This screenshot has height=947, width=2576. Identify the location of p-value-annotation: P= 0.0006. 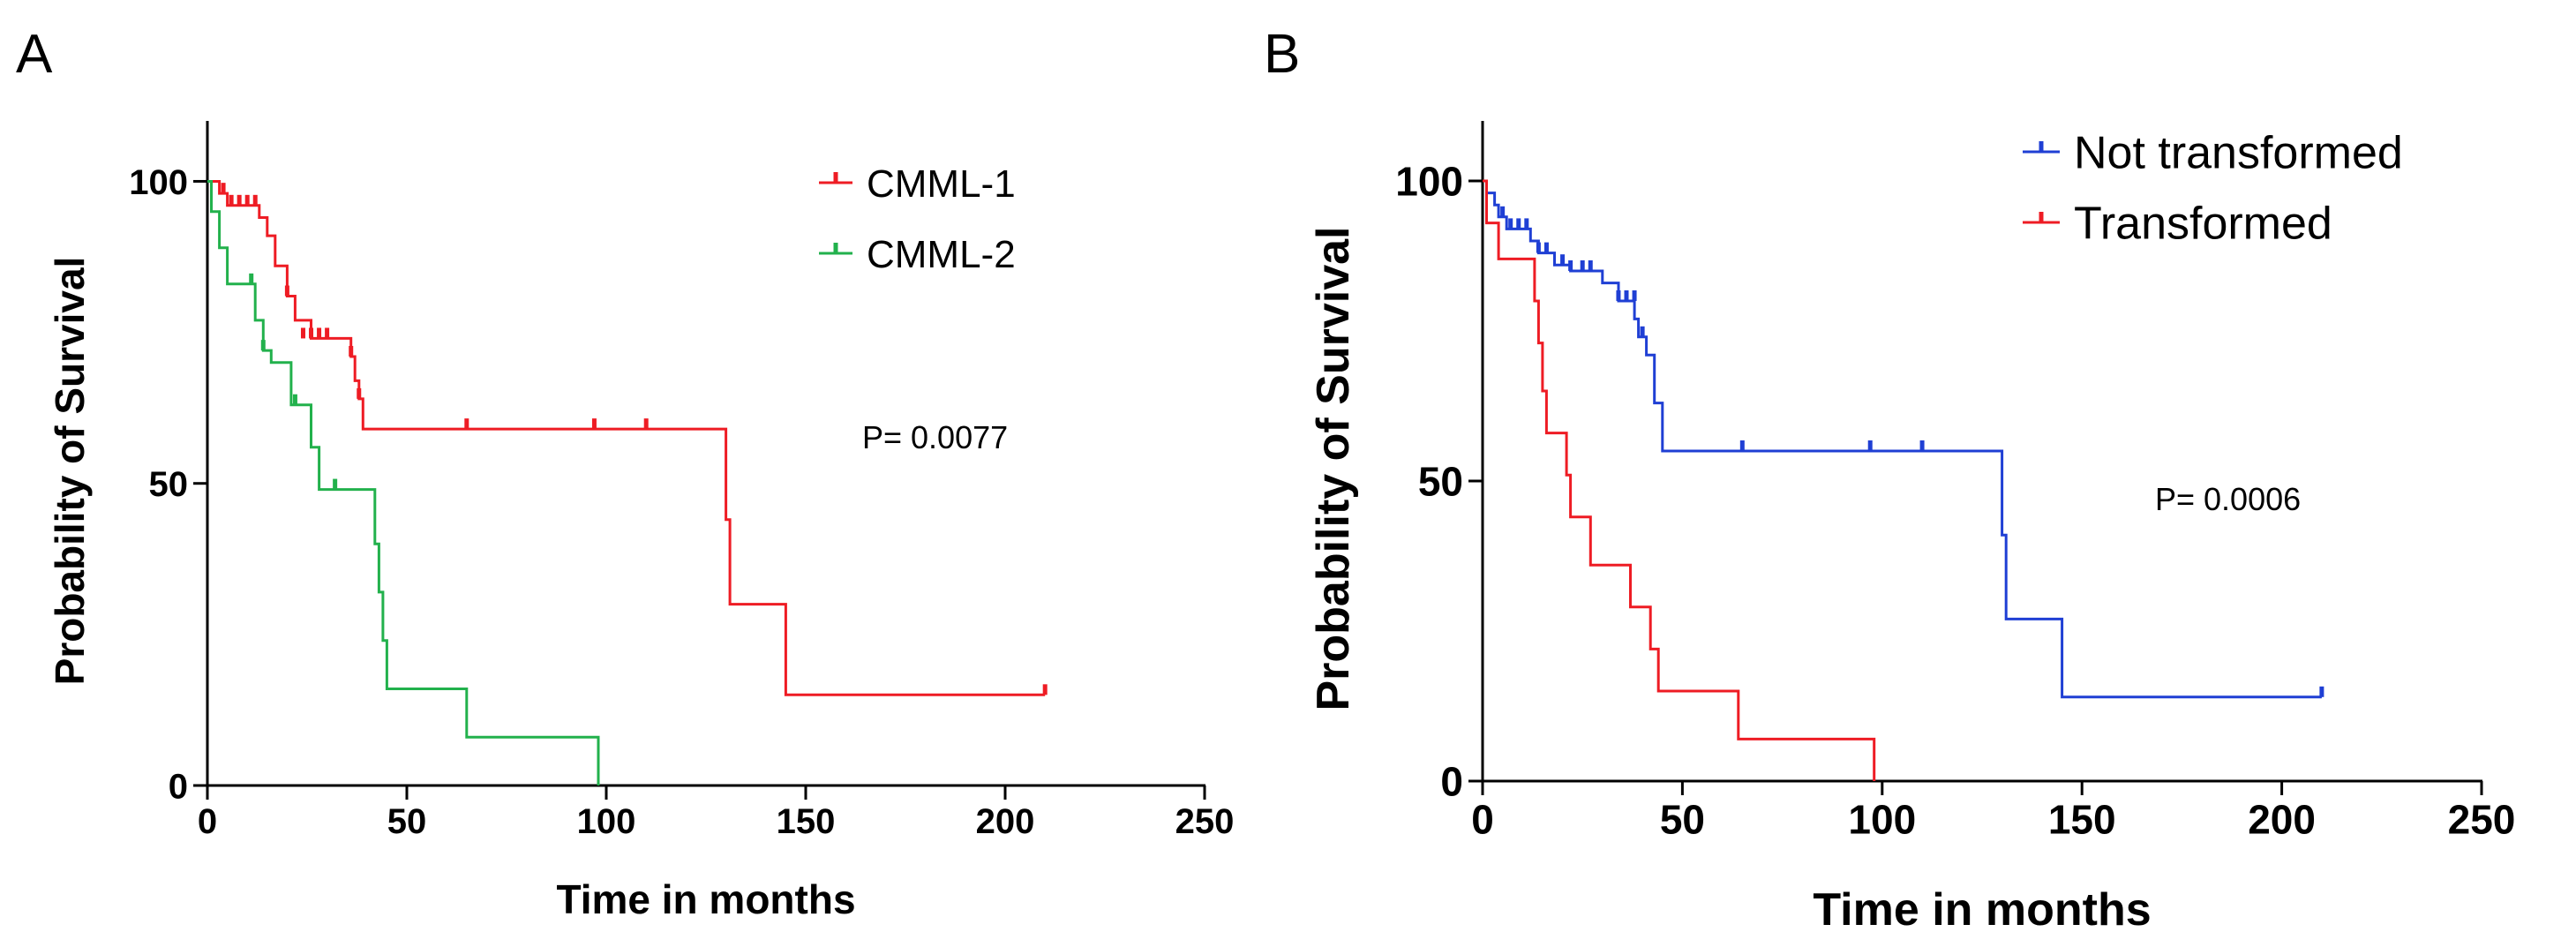
(2228, 499).